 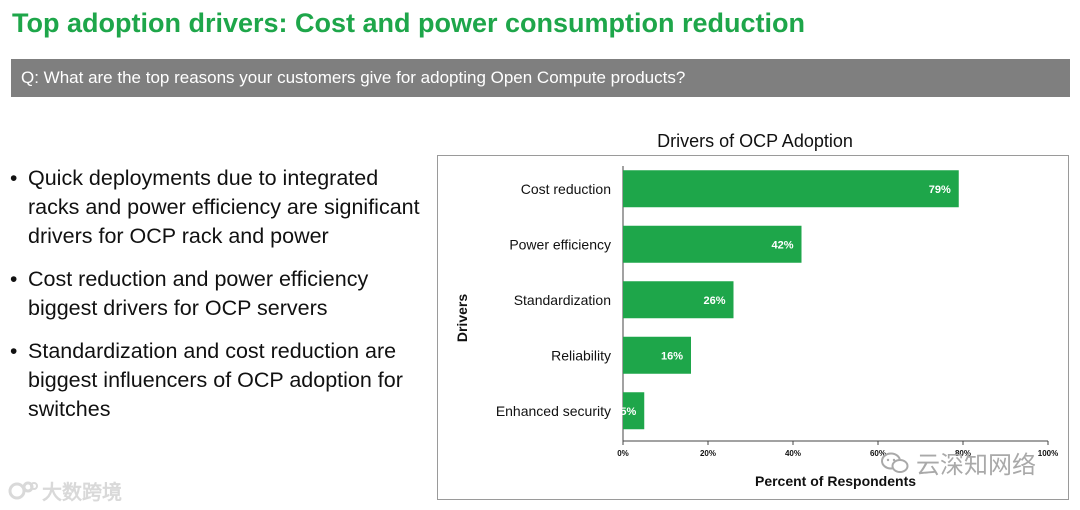 What do you see at coordinates (672, 356) in the screenshot?
I see `data-label: 16%` at bounding box center [672, 356].